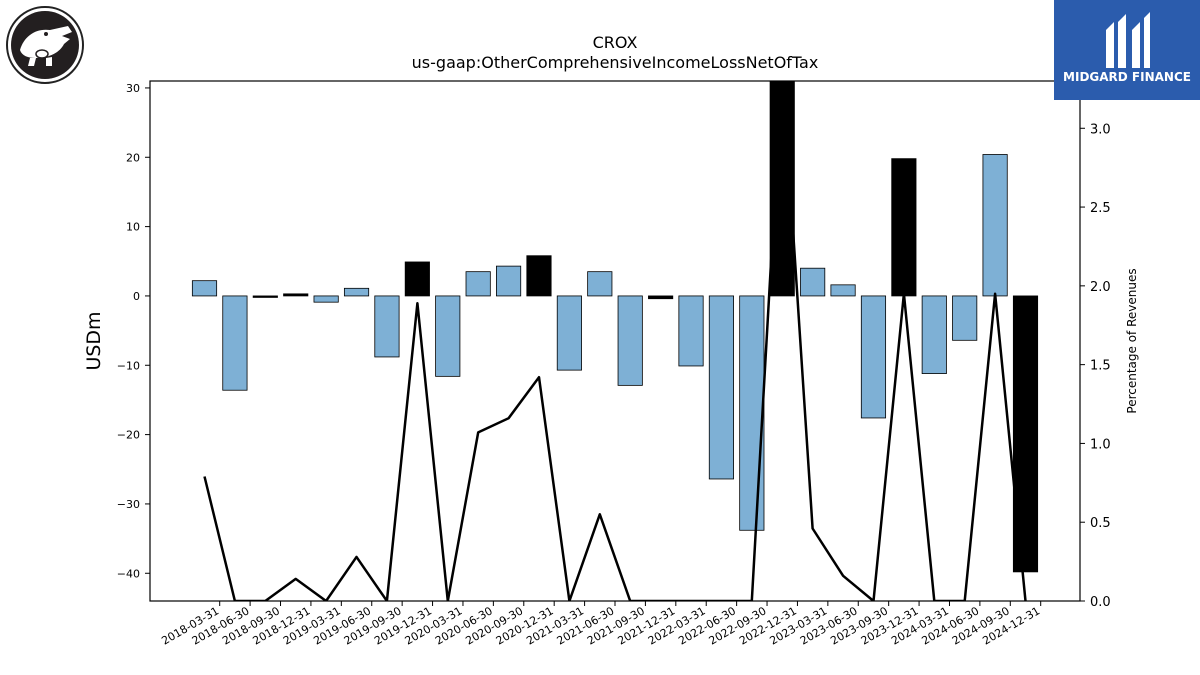 This screenshot has width=1200, height=675. Describe the element at coordinates (136, 296) in the screenshot. I see `y-tick-label: 0` at that location.